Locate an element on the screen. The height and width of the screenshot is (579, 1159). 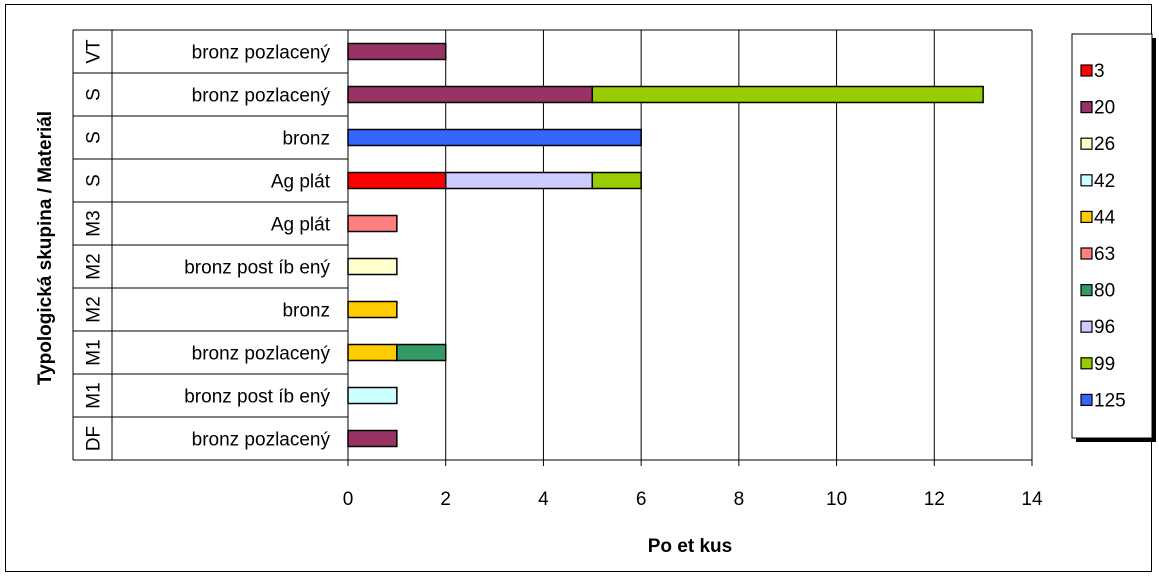
x-tick-label: 14 is located at coordinates (1032, 499).